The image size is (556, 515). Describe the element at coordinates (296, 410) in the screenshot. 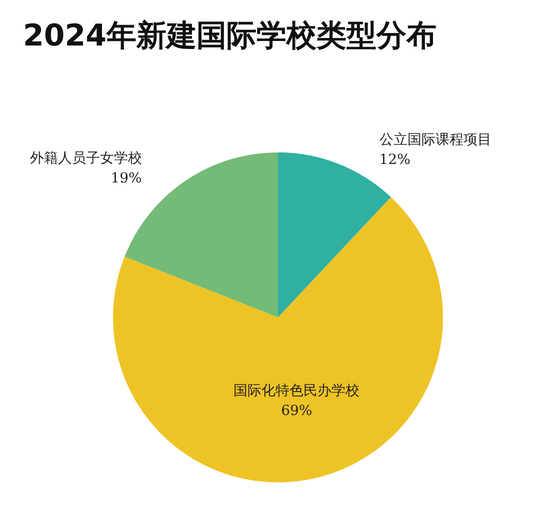

I see `data-label: 69%` at that location.